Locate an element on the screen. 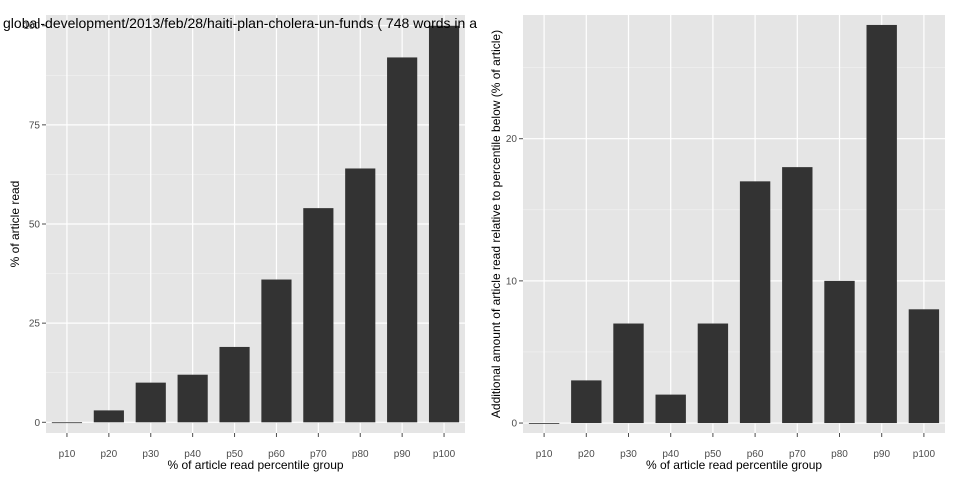 This screenshot has height=480, width=960. y-tick-label: 10 is located at coordinates (512, 281).